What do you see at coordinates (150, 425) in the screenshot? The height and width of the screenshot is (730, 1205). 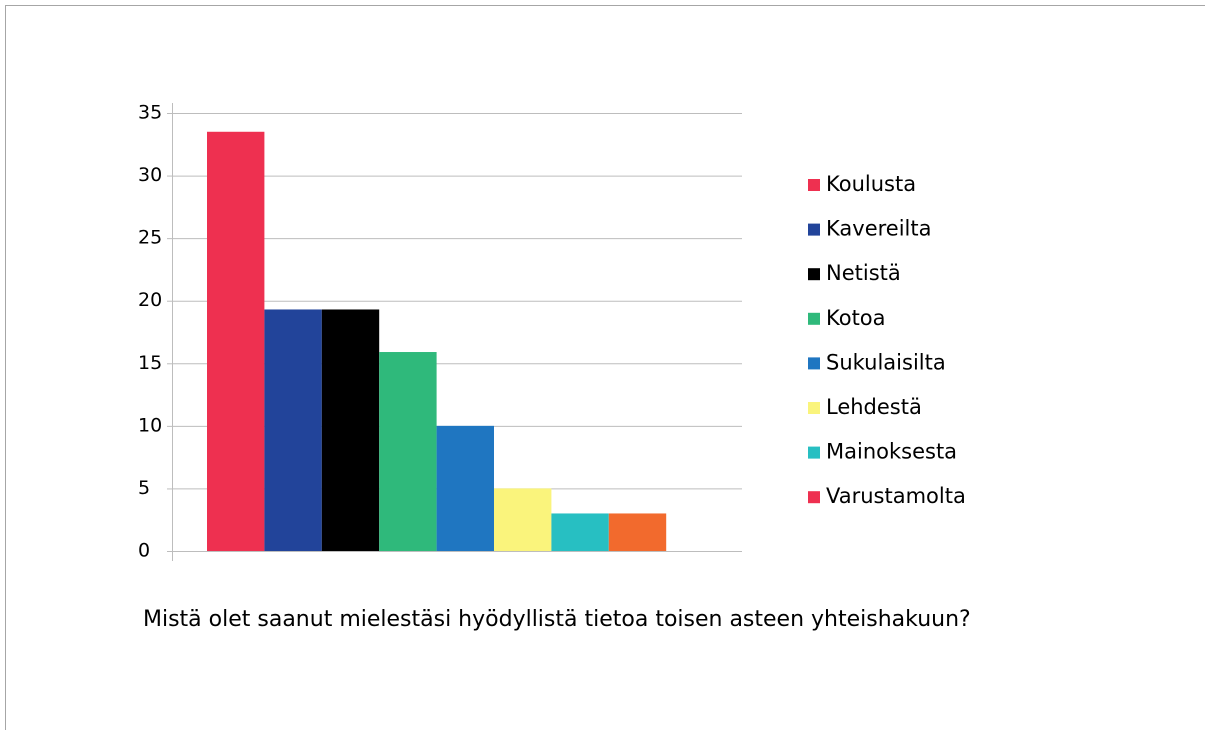 I see `y-tick-label: 10` at bounding box center [150, 425].